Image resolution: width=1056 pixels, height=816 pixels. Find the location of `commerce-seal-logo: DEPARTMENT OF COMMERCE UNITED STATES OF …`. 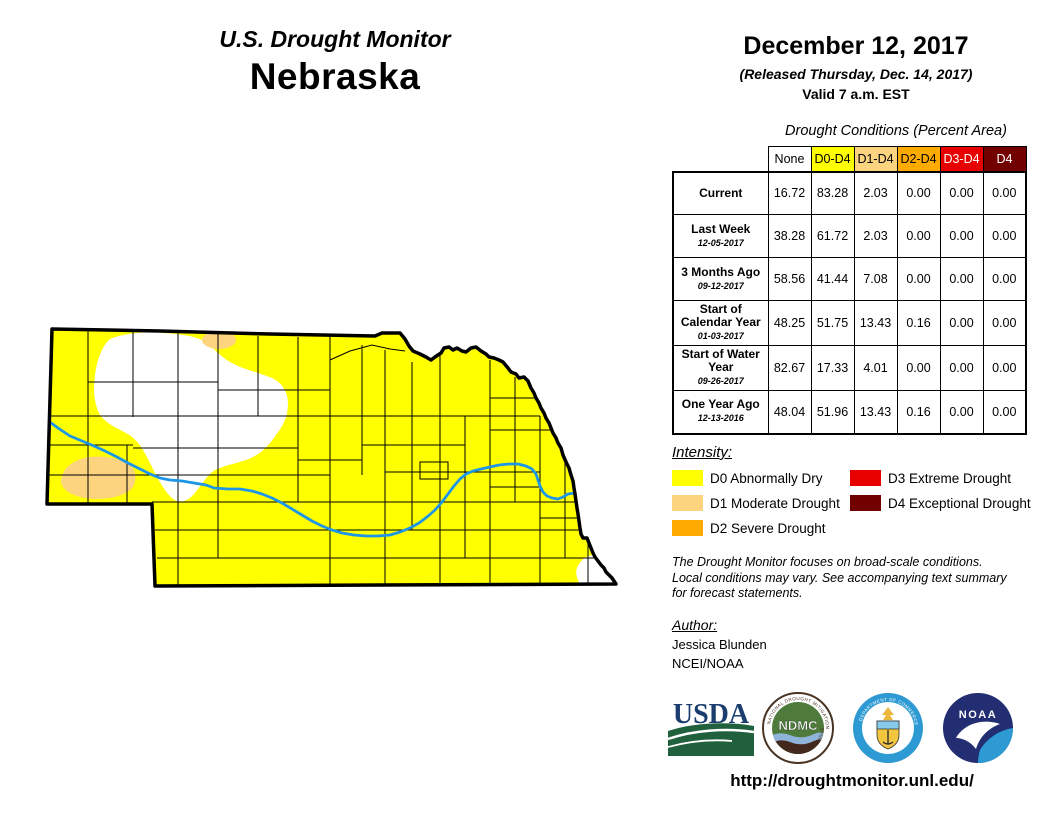

commerce-seal-logo: DEPARTMENT OF COMMERCE UNITED STATES OF … is located at coordinates (887, 727).